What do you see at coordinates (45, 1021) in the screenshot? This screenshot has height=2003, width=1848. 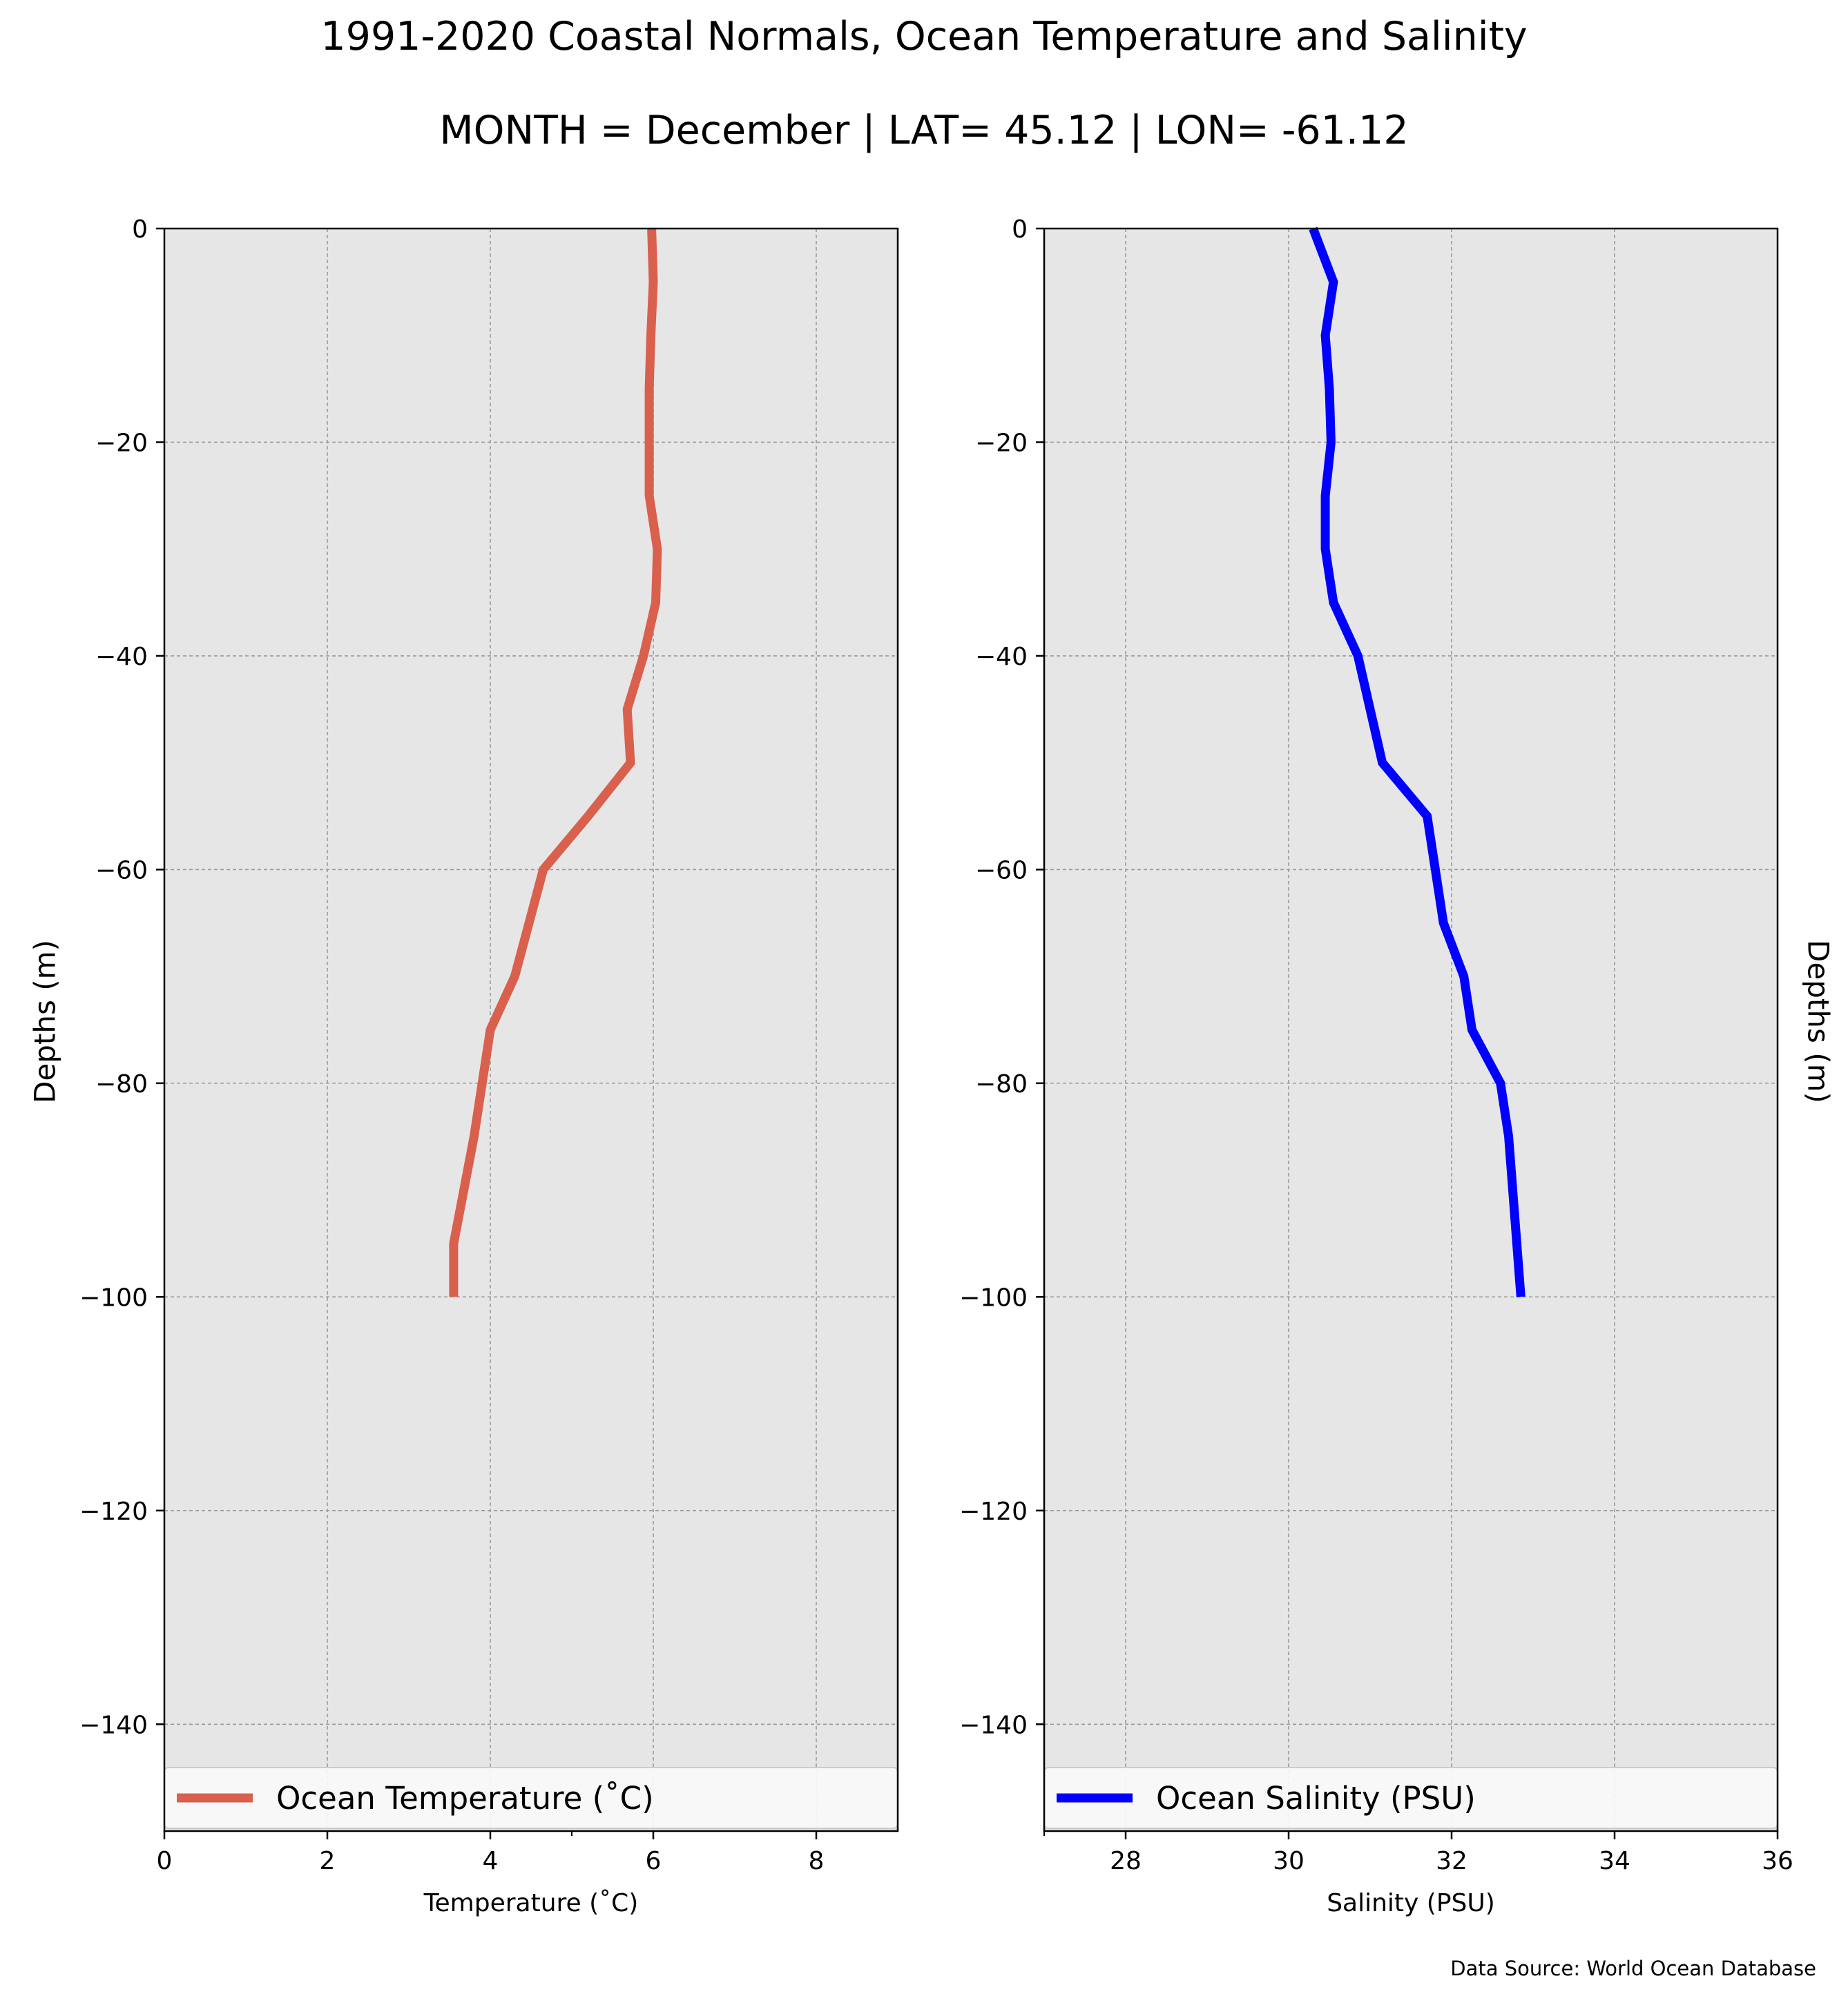 I see `left-y-axis-label: Depths (m)` at bounding box center [45, 1021].